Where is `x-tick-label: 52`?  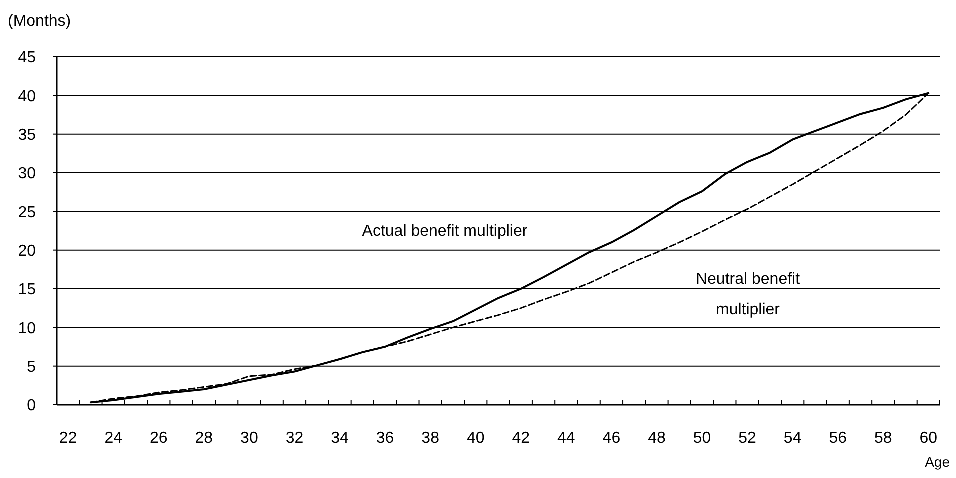 x-tick-label: 52 is located at coordinates (747, 438).